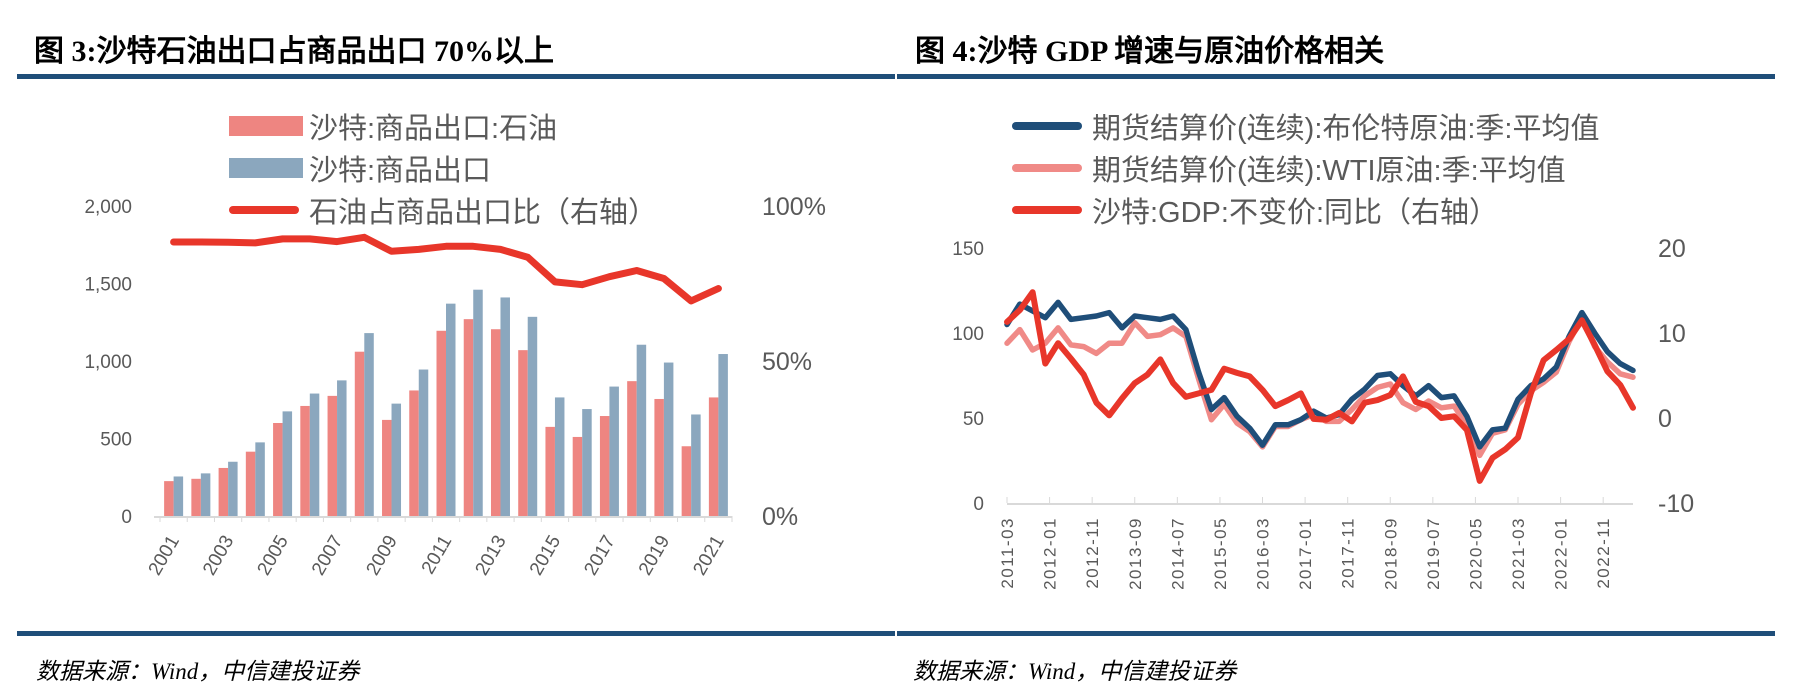 This screenshot has height=700, width=1794. I want to click on line-wti-price, so click(1320, 386).